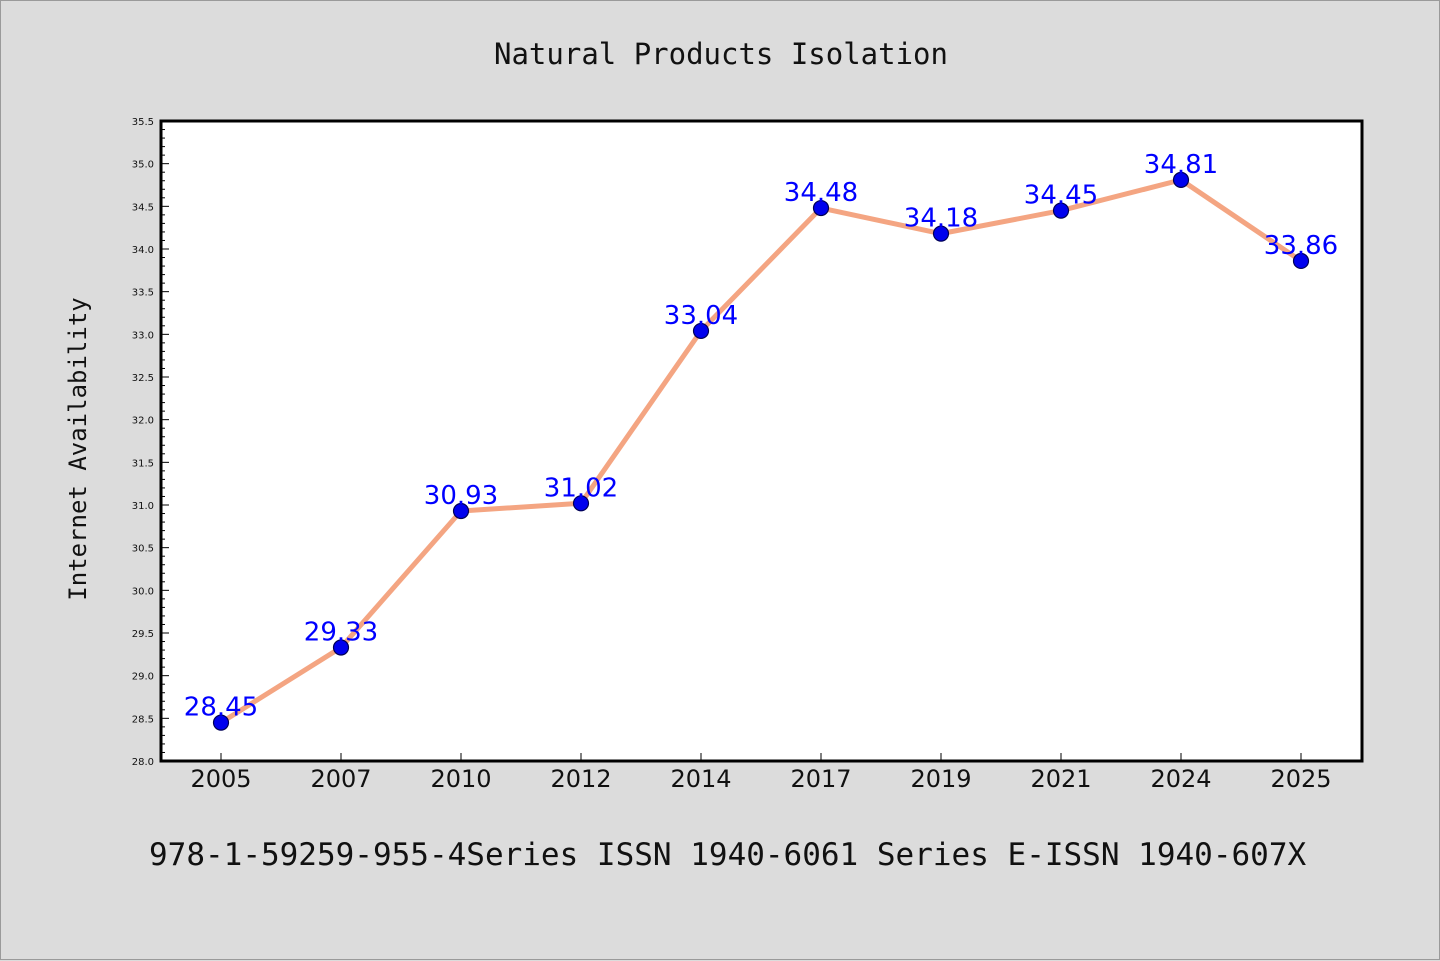  Describe the element at coordinates (1301, 246) in the screenshot. I see `data-label: 33.86` at that location.